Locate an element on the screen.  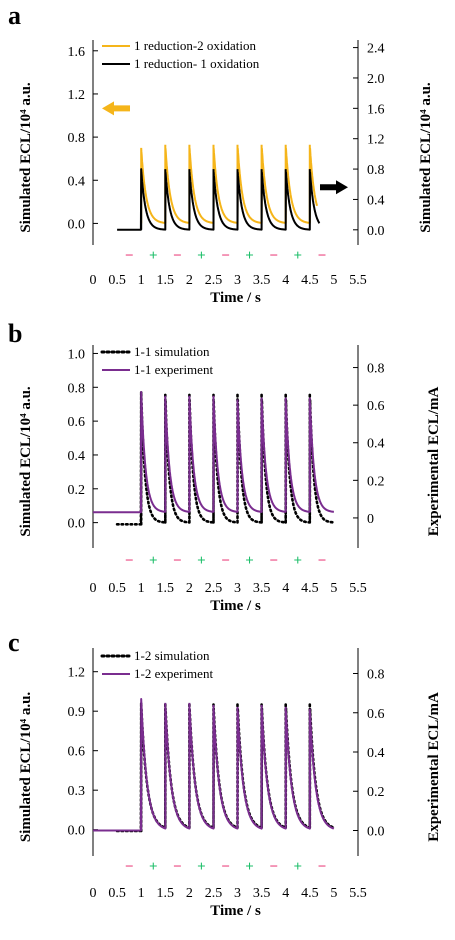
left-tick-label: 1.2 is located at coordinates (77, 95).